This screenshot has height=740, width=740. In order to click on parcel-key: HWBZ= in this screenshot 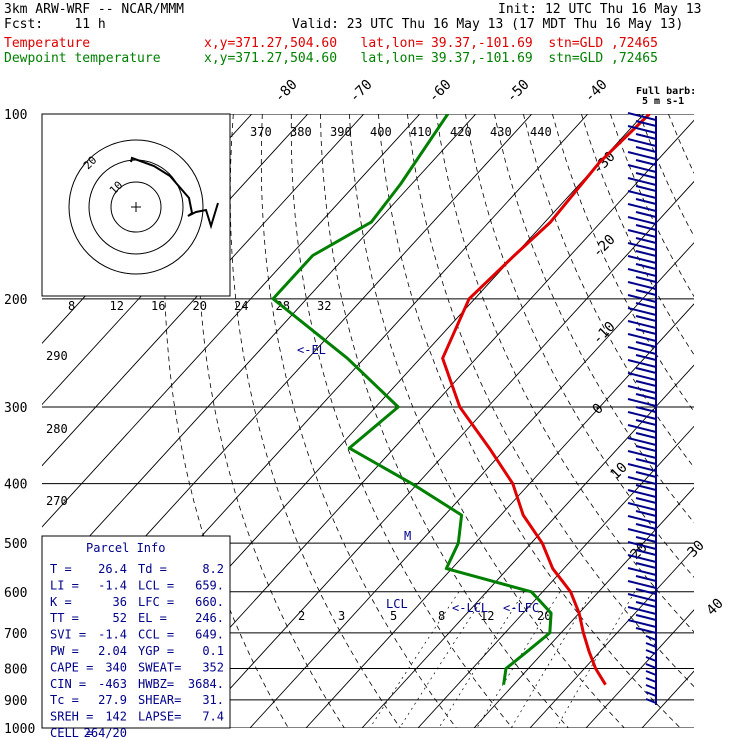, I will do `click(156, 684)`.